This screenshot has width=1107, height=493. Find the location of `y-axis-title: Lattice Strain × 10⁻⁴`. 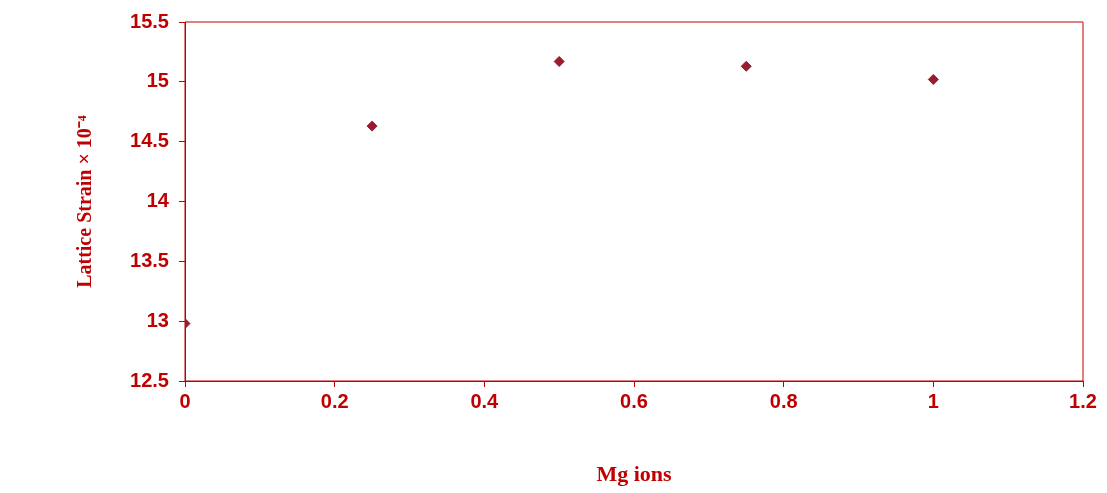

y-axis-title: Lattice Strain × 10⁻⁴ is located at coordinates (84, 201).